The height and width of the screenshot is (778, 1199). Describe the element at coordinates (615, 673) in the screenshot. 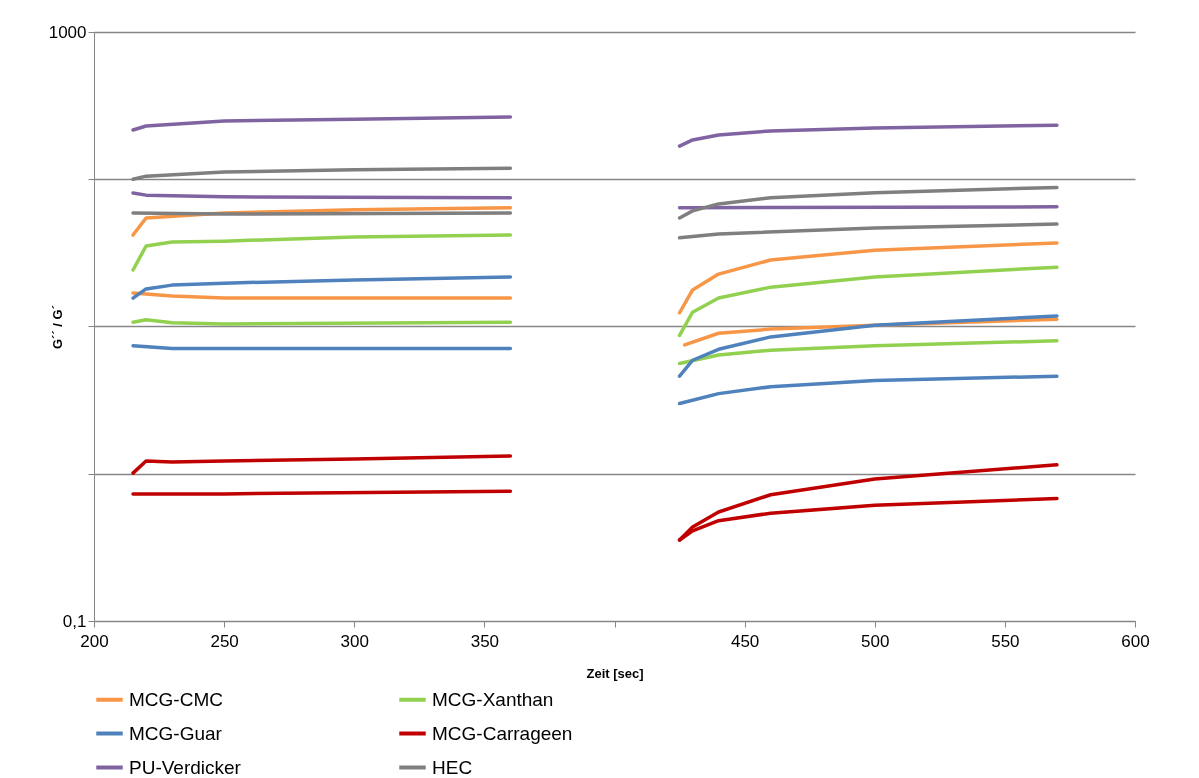

I see `x-axis-title: Zeit [sec]` at that location.